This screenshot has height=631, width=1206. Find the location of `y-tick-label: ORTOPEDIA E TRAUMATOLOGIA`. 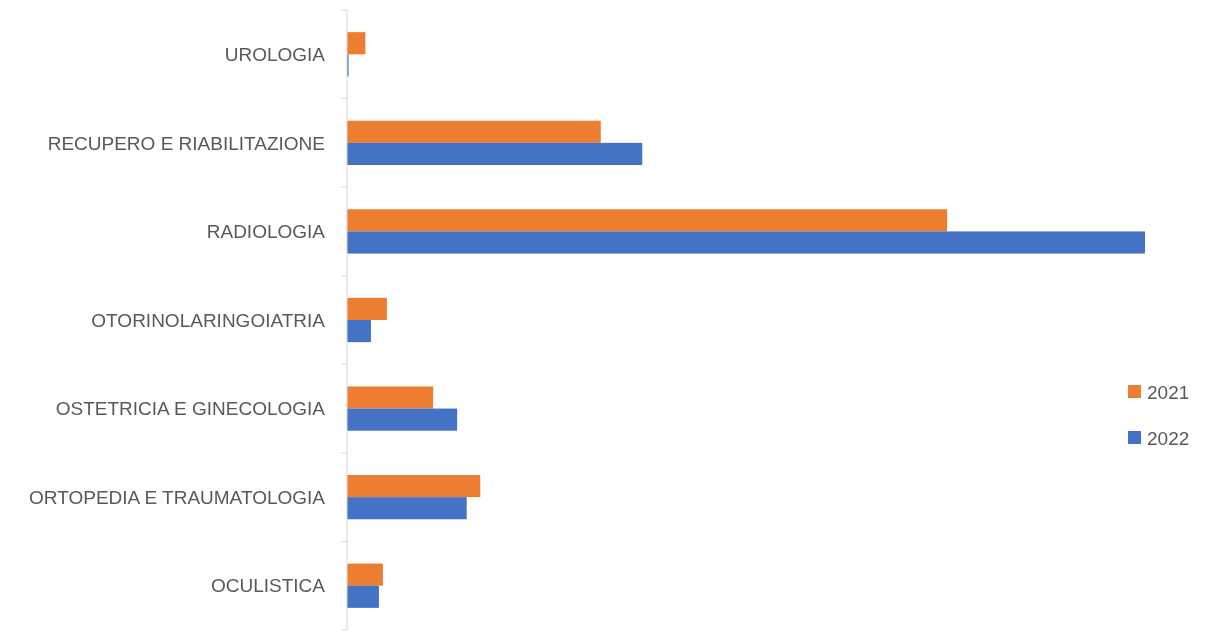

y-tick-label: ORTOPEDIA E TRAUMATOLOGIA is located at coordinates (177, 497).